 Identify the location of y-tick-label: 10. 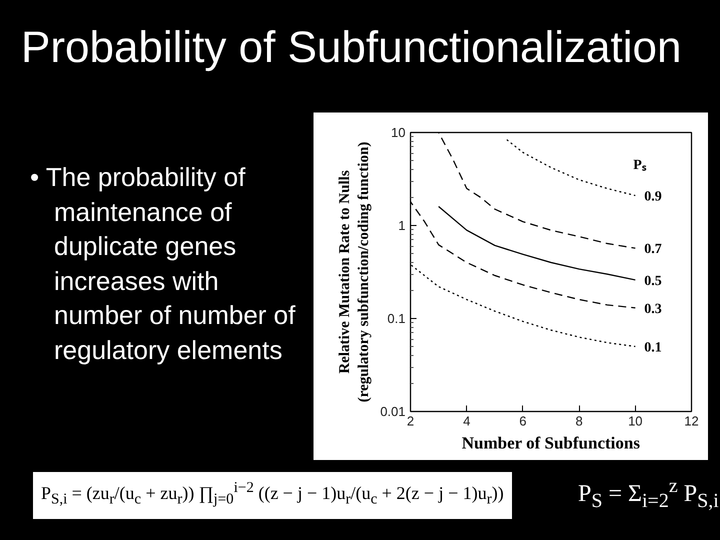
(398, 132).